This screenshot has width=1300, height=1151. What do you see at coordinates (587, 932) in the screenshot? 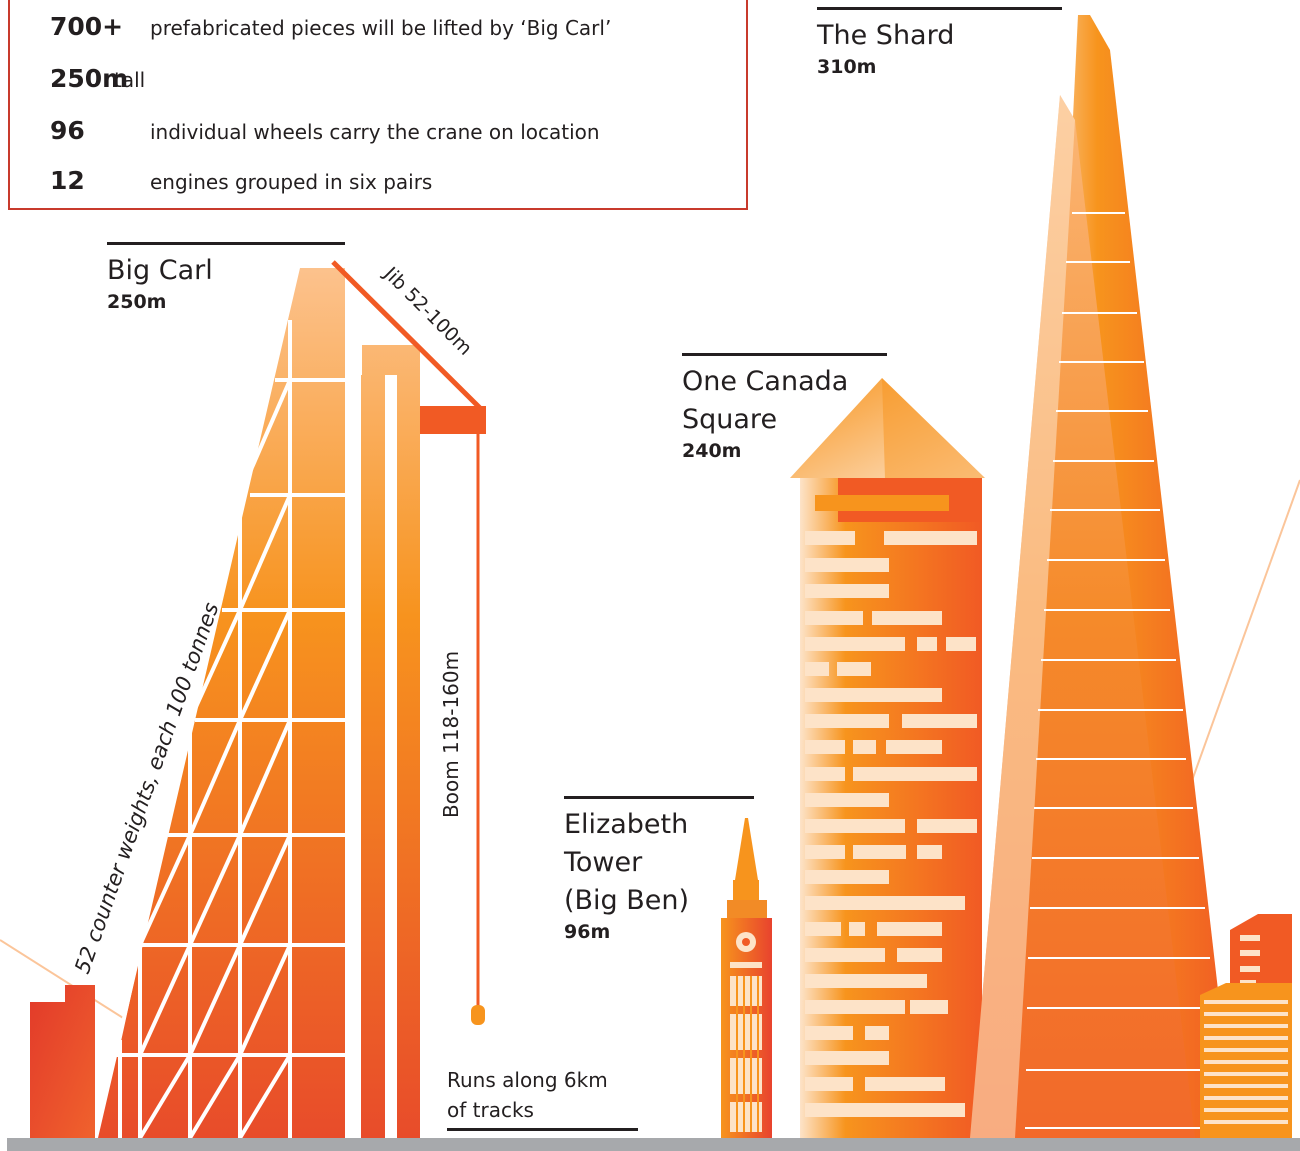
I see `structure-height: 96m` at bounding box center [587, 932].